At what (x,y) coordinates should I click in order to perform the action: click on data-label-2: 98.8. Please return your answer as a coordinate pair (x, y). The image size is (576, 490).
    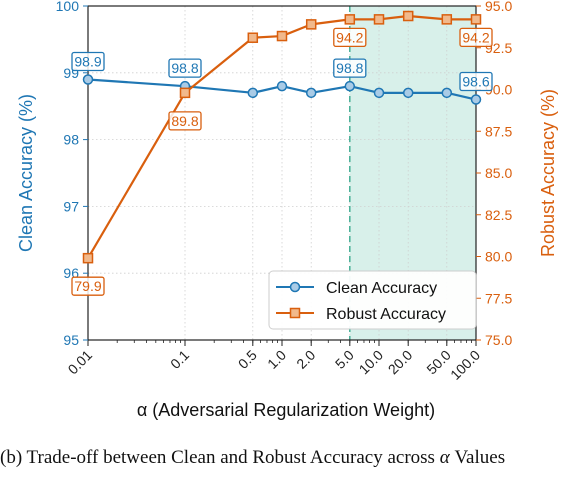
    Looking at the image, I should click on (350, 68).